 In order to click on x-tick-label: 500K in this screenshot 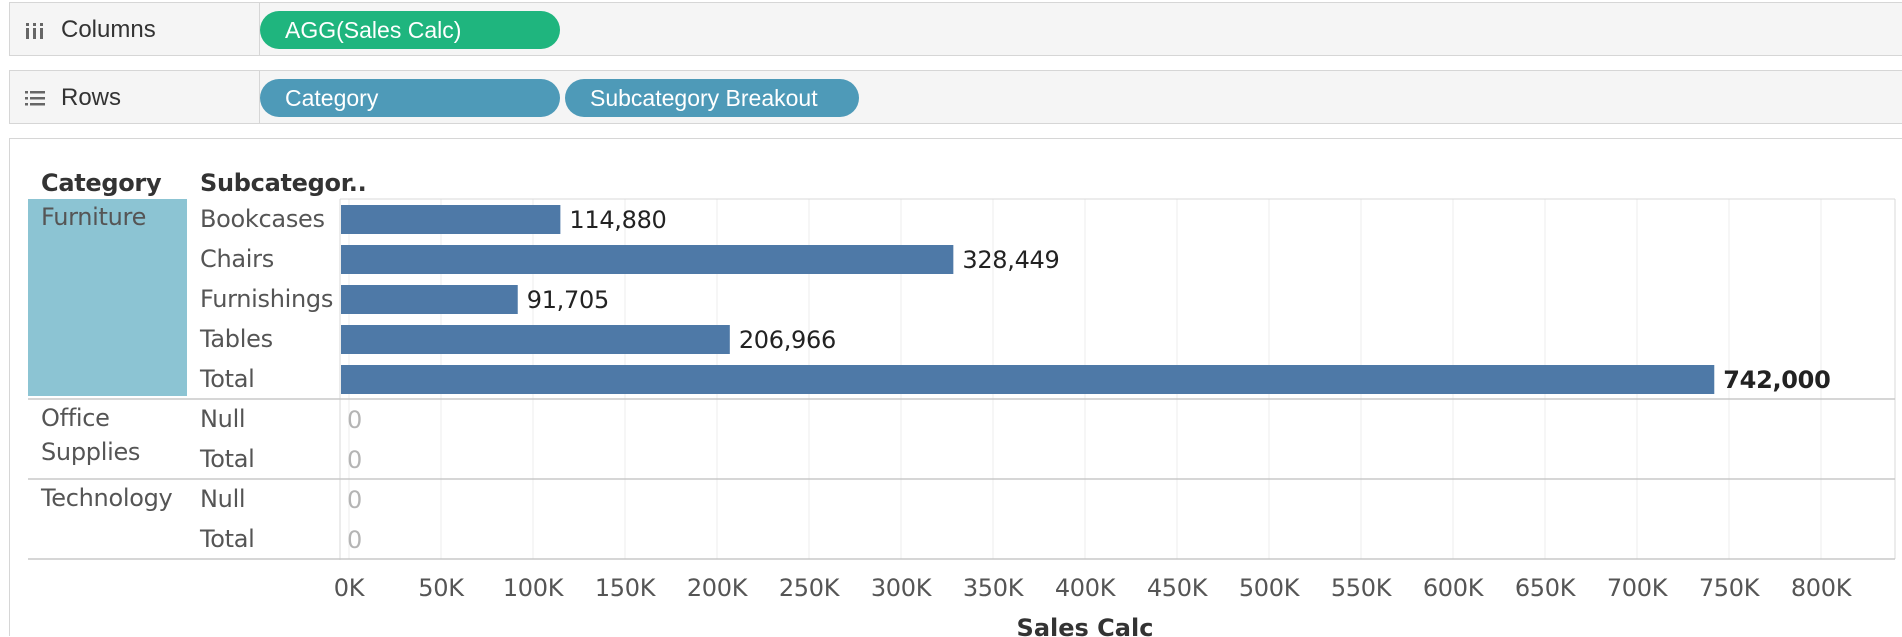, I will do `click(1270, 588)`.